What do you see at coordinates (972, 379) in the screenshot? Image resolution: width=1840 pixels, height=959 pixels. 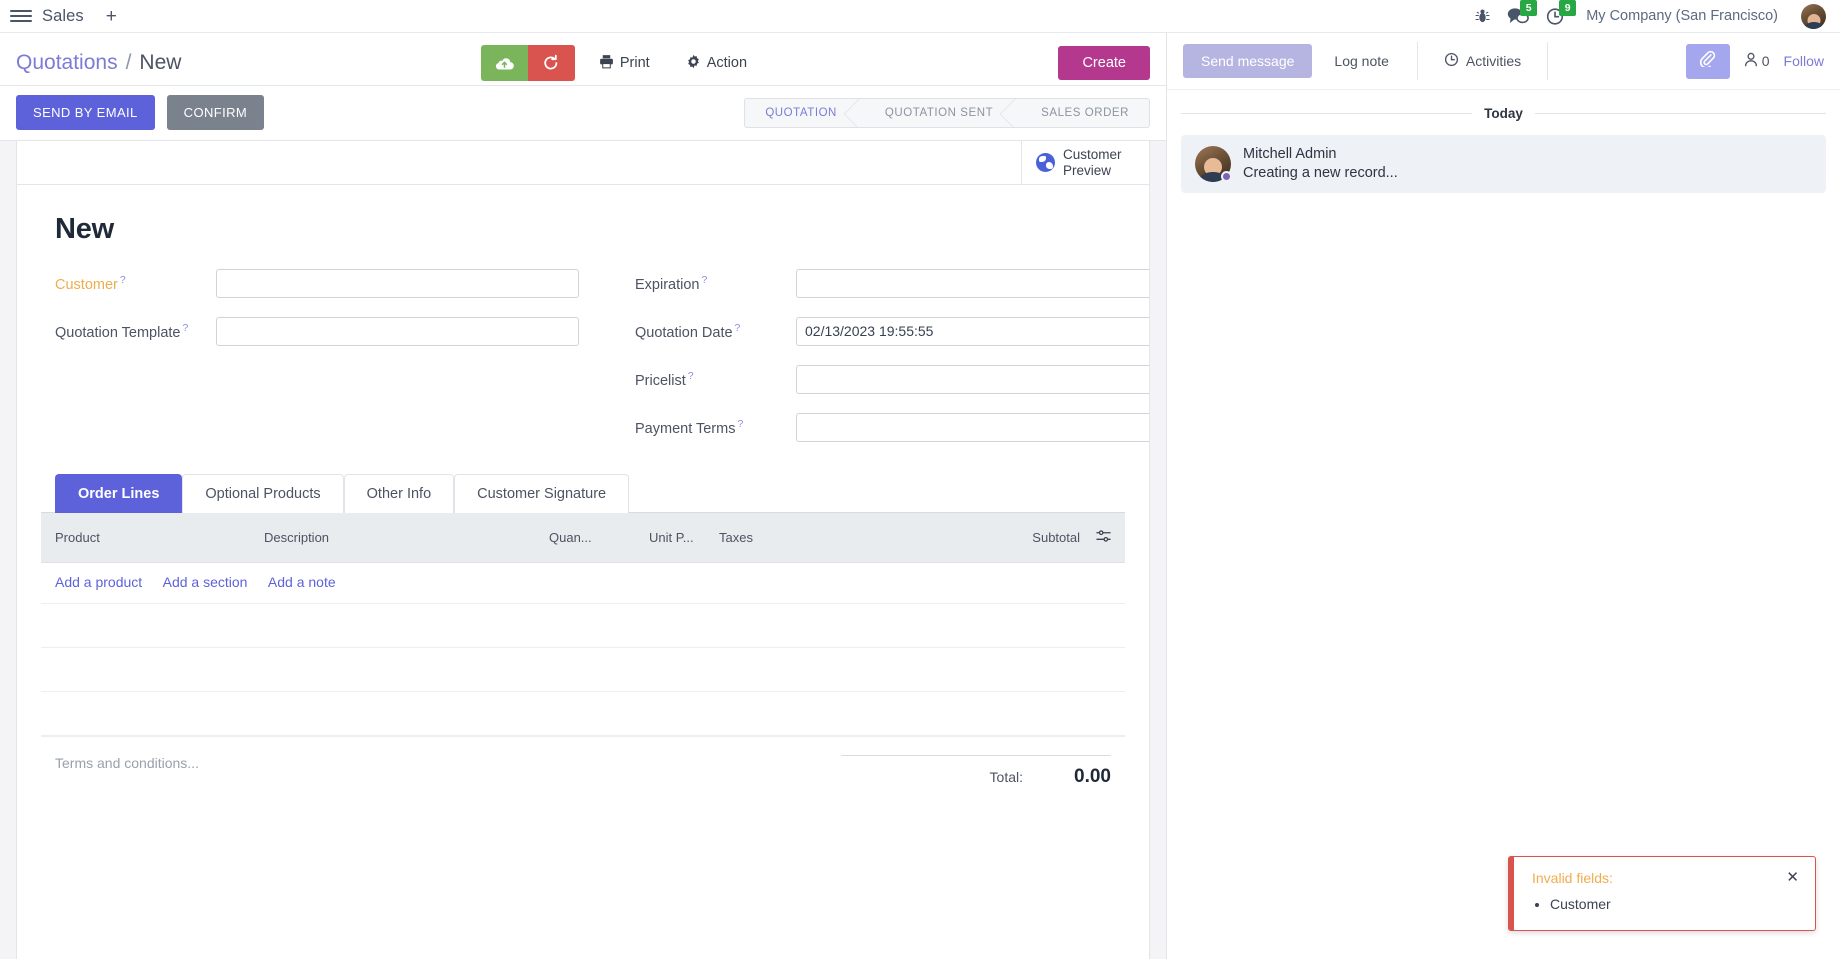 I see `pricelist-input` at bounding box center [972, 379].